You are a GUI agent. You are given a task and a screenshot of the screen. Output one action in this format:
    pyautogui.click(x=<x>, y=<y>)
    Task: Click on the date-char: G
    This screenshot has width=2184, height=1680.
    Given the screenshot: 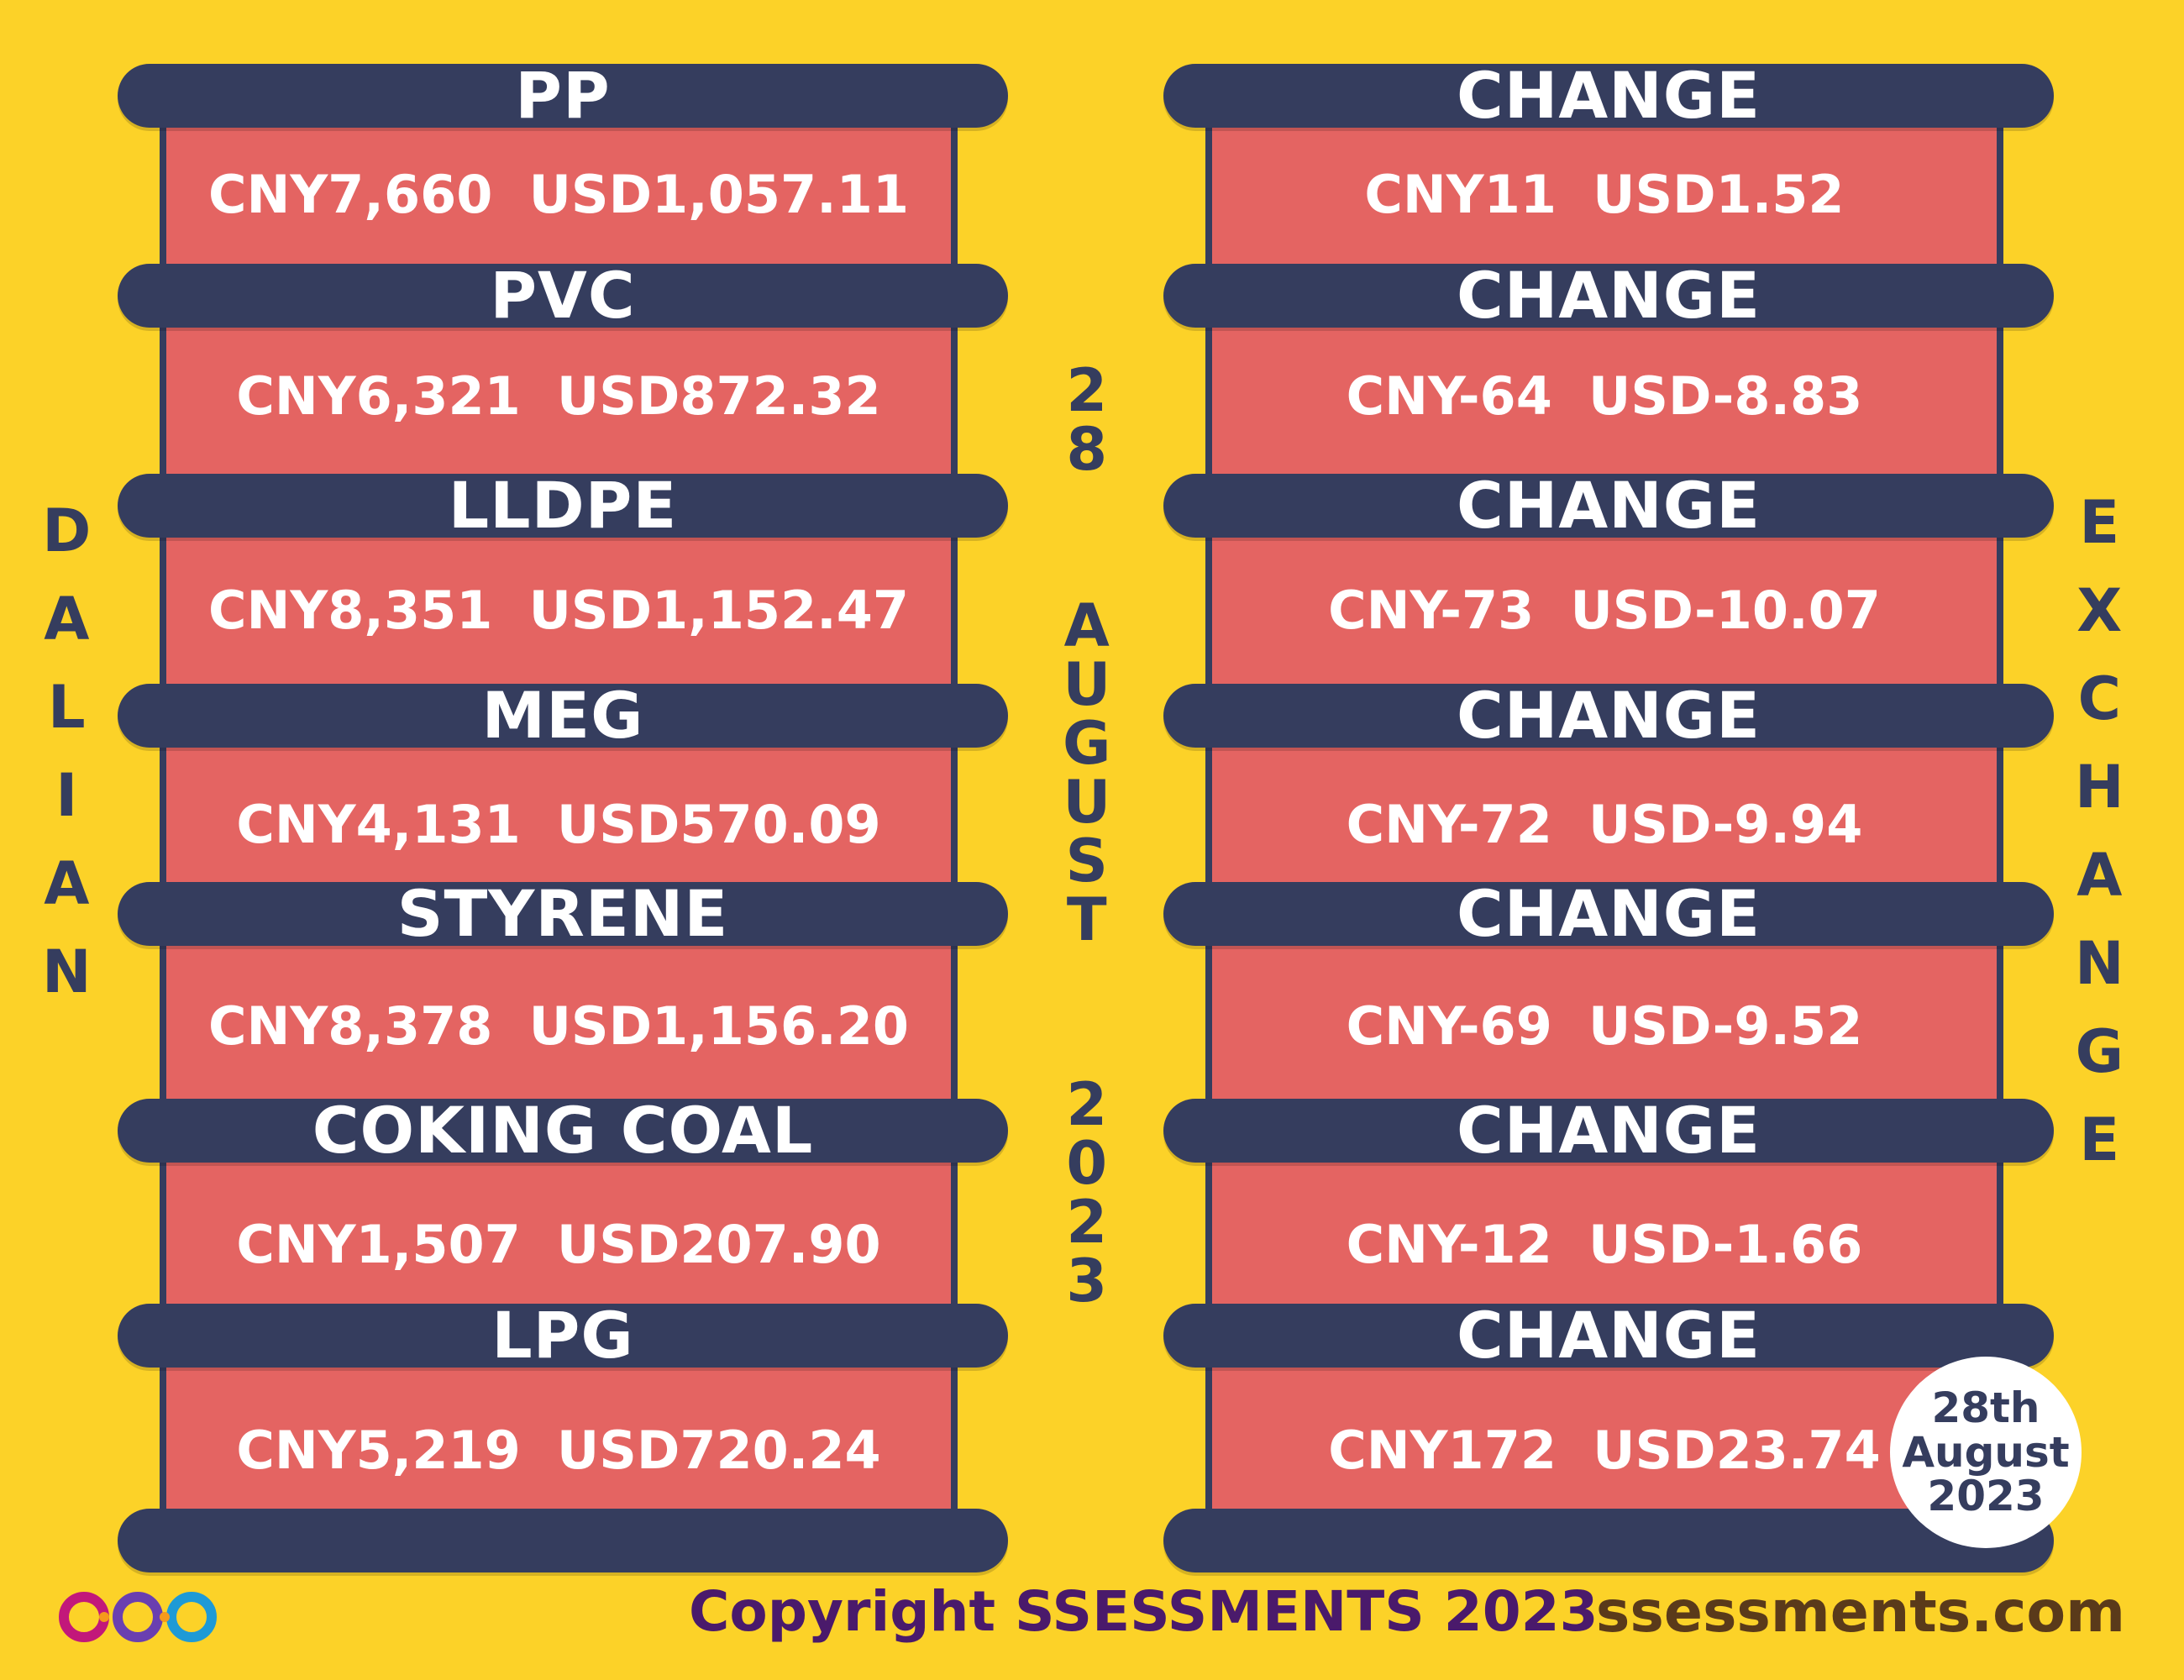 What is the action you would take?
    pyautogui.click(x=1087, y=743)
    